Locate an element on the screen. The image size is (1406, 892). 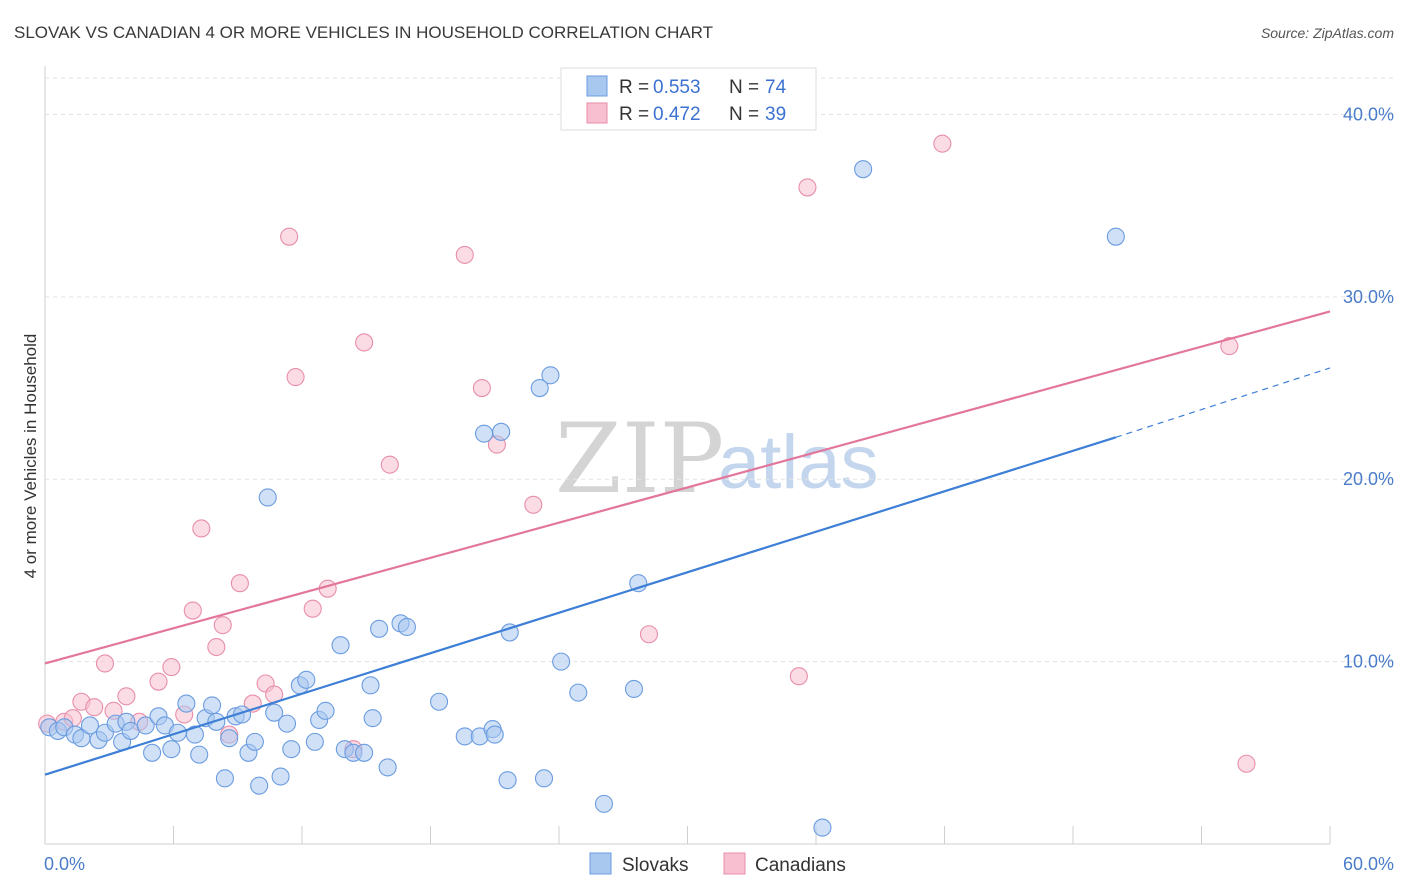
source-label: Source: ZipAtlas.com is located at coordinates (1327, 33).